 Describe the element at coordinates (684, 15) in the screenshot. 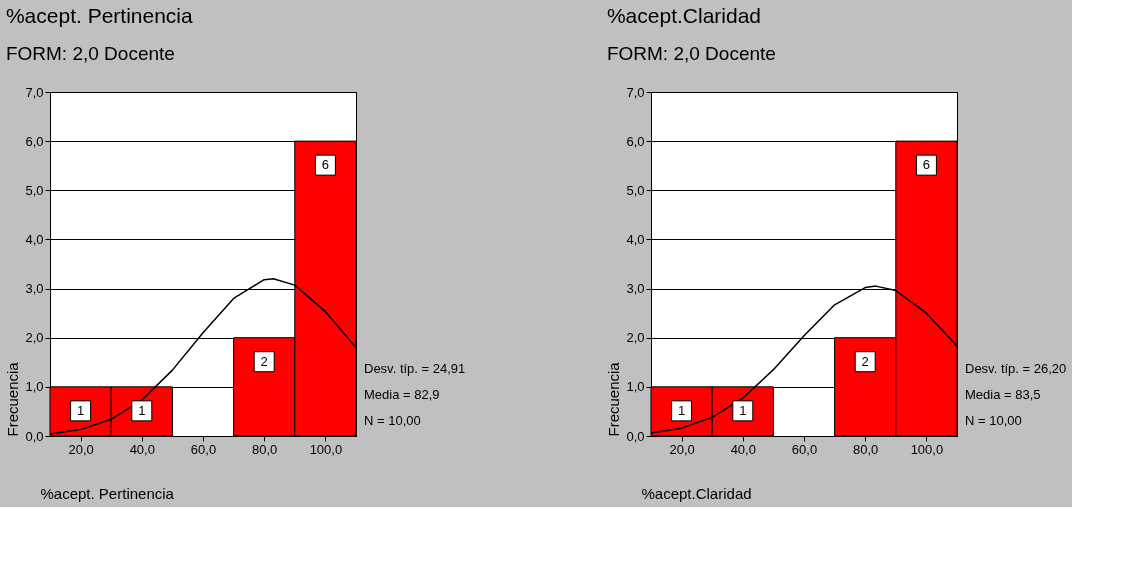

I see `chart-title: %acept.Claridad` at that location.